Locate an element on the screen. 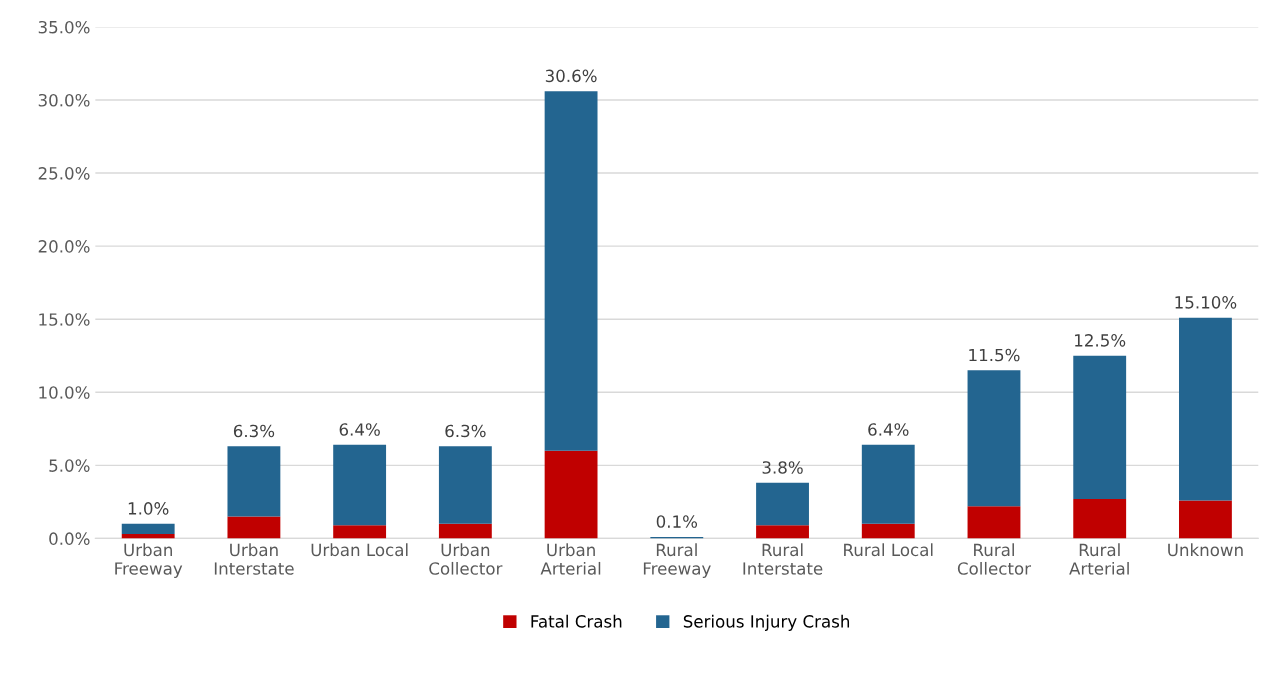 The image size is (1271, 673). total-label: 1.0% is located at coordinates (148, 508).